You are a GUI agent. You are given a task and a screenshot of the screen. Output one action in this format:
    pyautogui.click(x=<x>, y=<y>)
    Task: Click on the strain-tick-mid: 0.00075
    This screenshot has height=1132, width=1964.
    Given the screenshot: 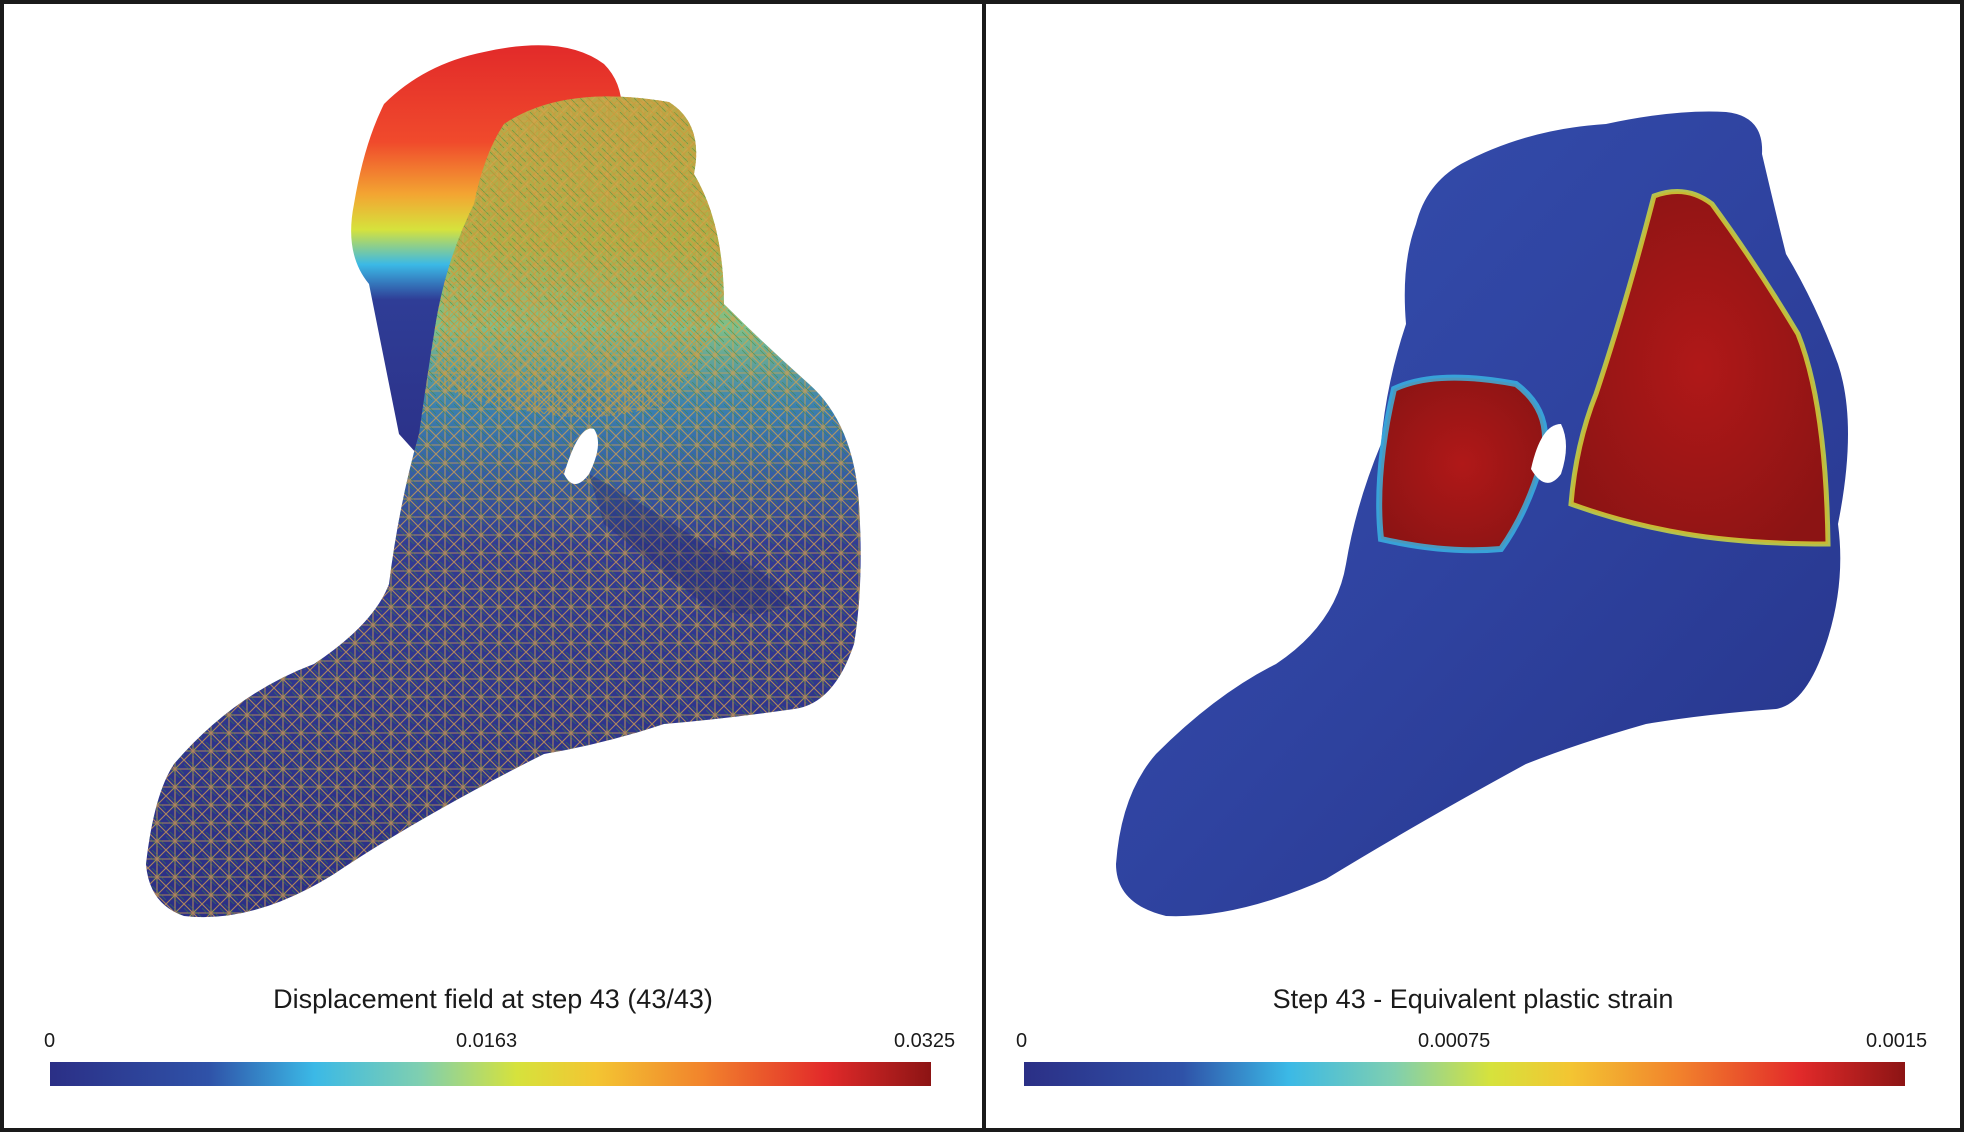 What is the action you would take?
    pyautogui.click(x=1454, y=1041)
    